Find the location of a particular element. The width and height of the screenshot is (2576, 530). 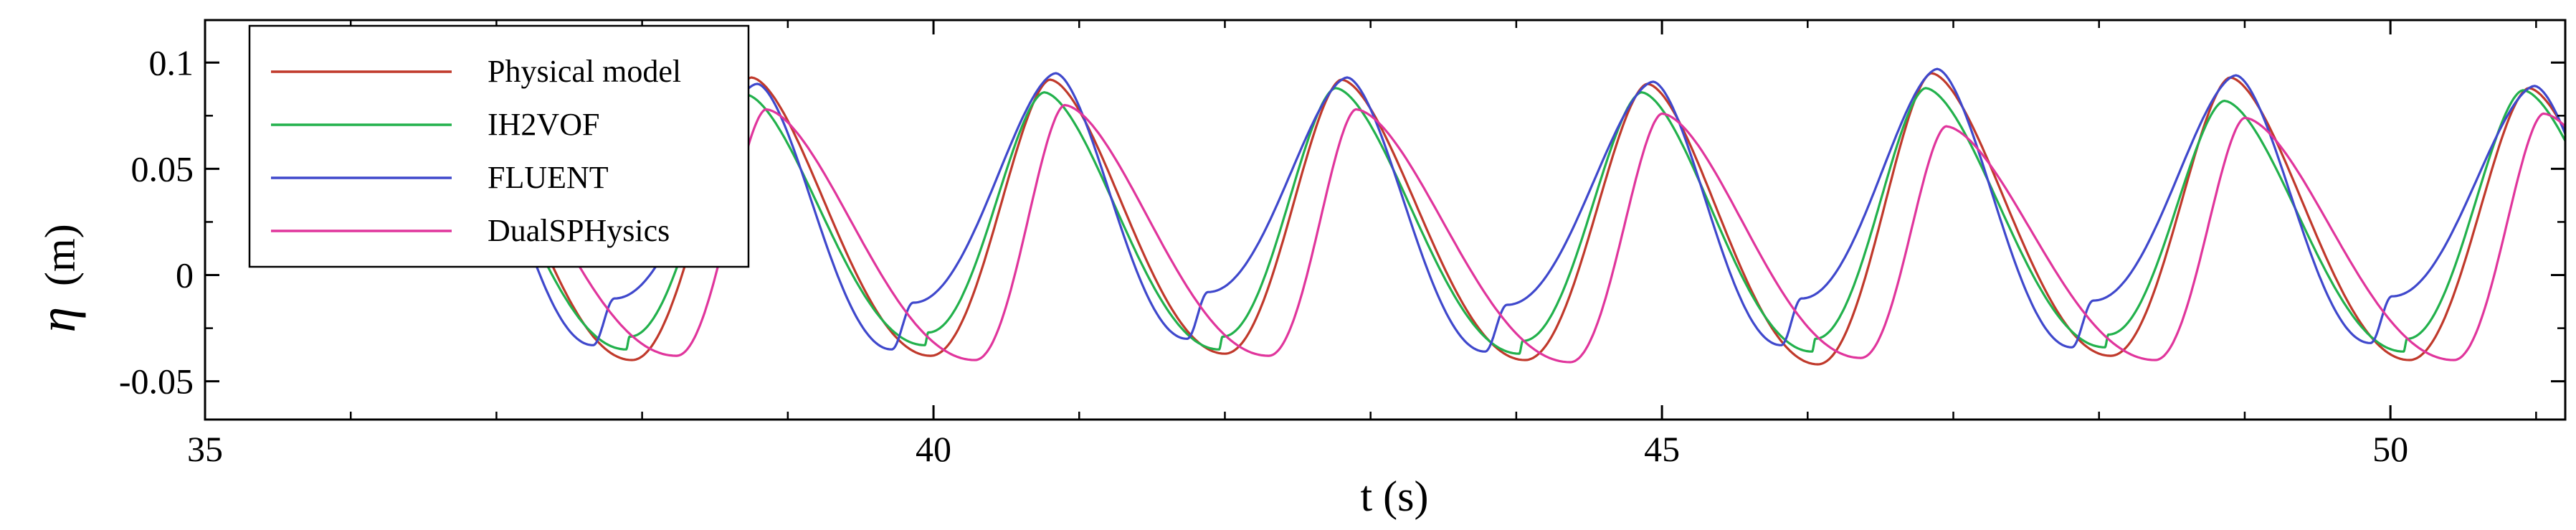

legend-label: FLUENT is located at coordinates (548, 177).